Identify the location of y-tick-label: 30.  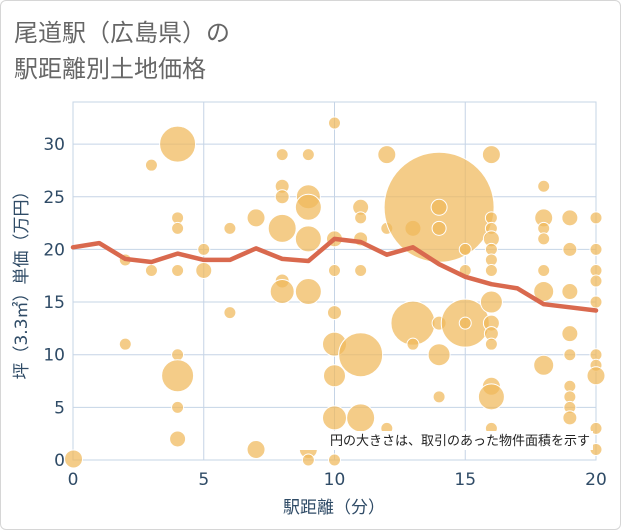
(54, 145).